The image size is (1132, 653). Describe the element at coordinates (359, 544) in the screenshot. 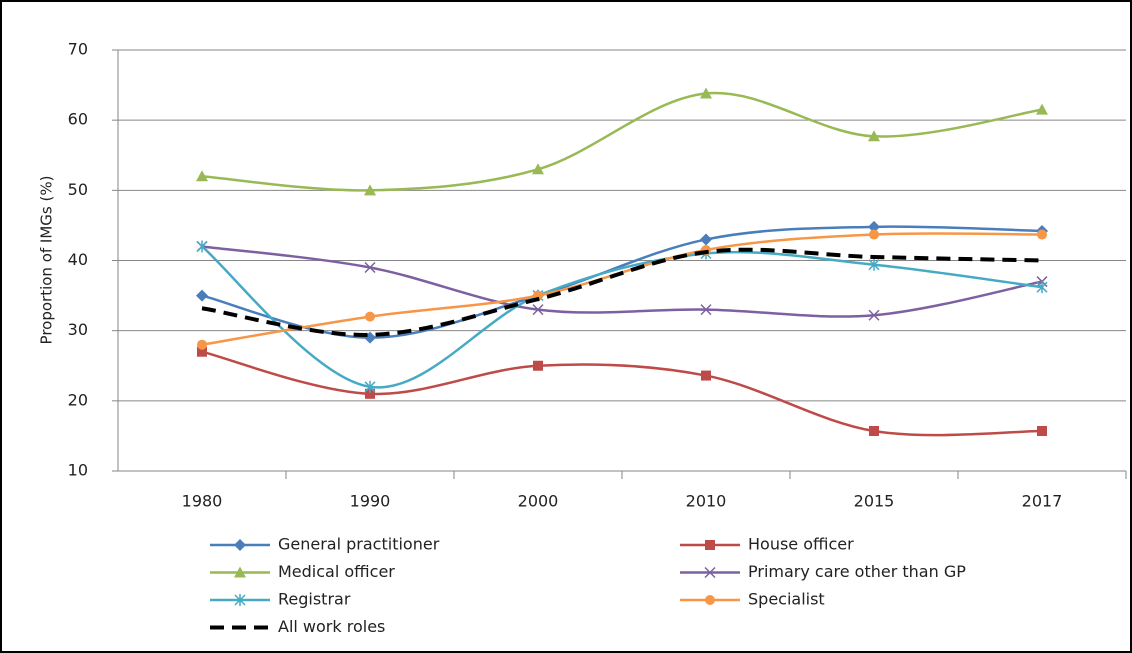

I see `legend-label: General practitioner` at that location.